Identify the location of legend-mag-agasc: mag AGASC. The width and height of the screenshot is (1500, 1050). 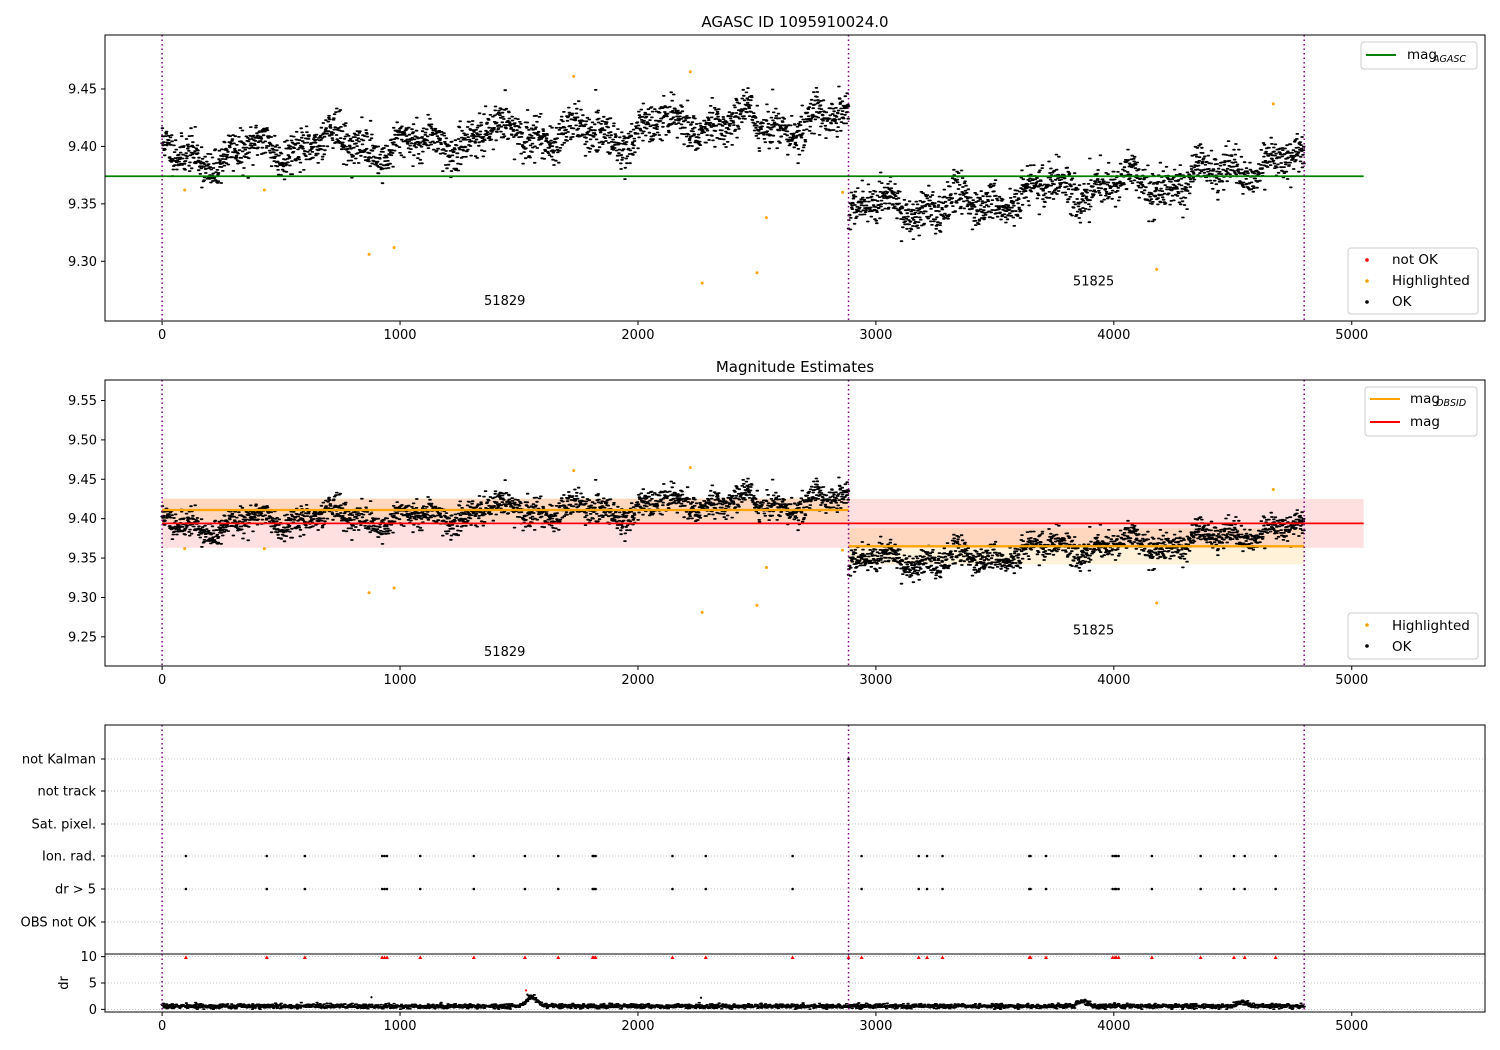
(1419, 55).